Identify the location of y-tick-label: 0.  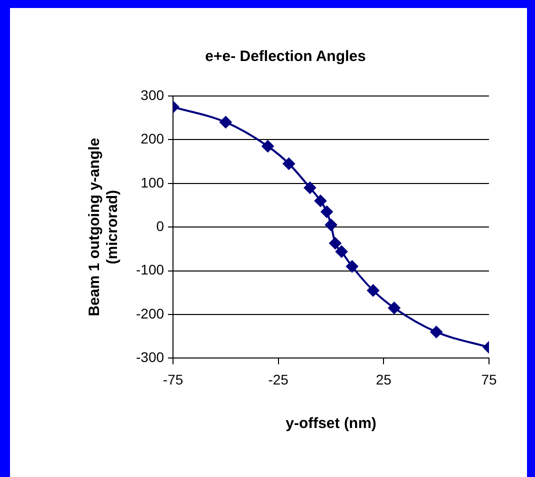
(160, 226).